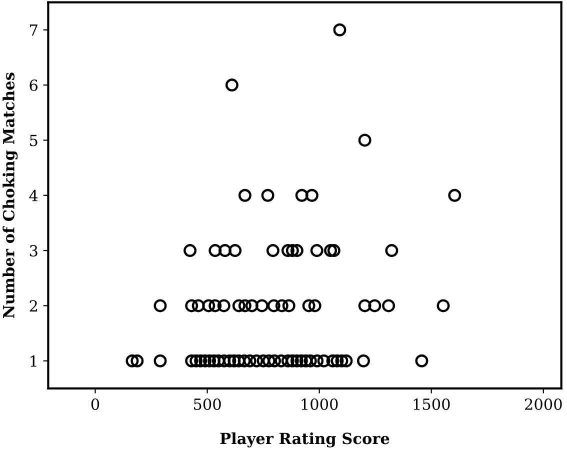 The width and height of the screenshot is (567, 457). What do you see at coordinates (95, 404) in the screenshot?
I see `x-tick-label: 0` at bounding box center [95, 404].